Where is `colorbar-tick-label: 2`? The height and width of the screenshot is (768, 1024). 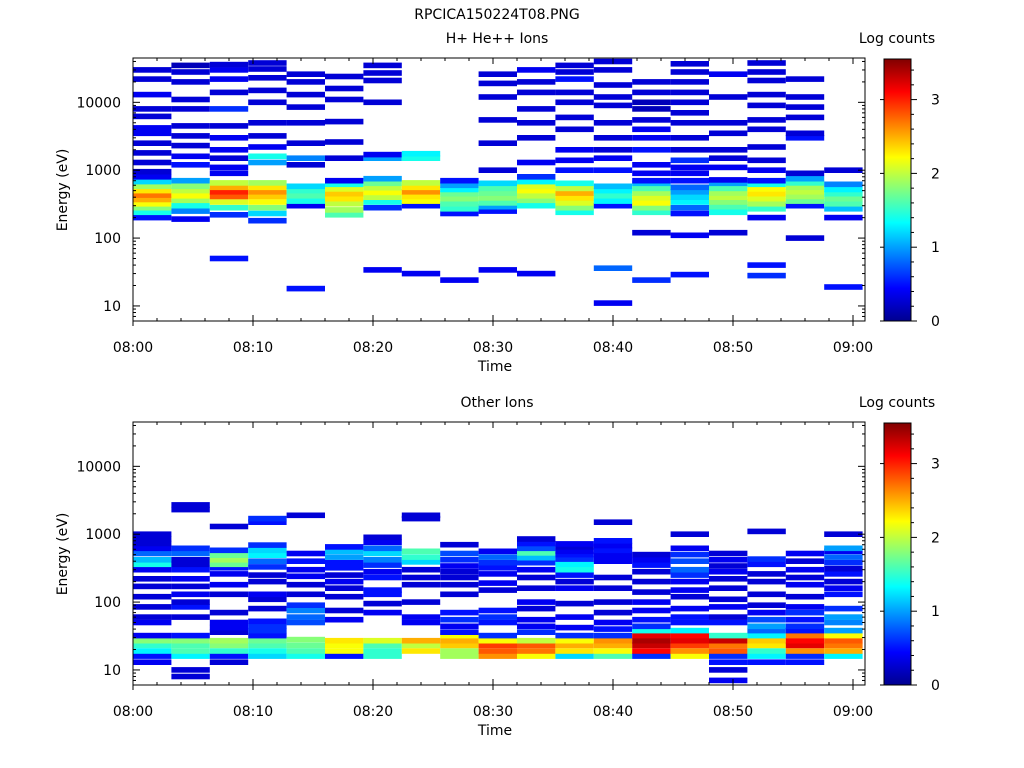
colorbar-tick-label: 2 is located at coordinates (935, 174).